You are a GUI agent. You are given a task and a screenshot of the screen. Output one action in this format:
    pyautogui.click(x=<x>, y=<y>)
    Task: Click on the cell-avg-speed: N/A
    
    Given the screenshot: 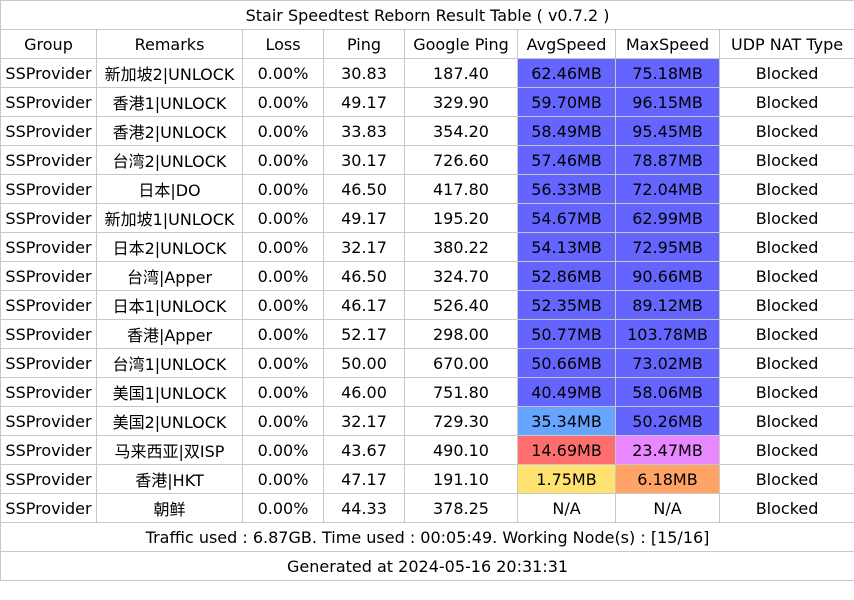 What is the action you would take?
    pyautogui.click(x=566, y=508)
    